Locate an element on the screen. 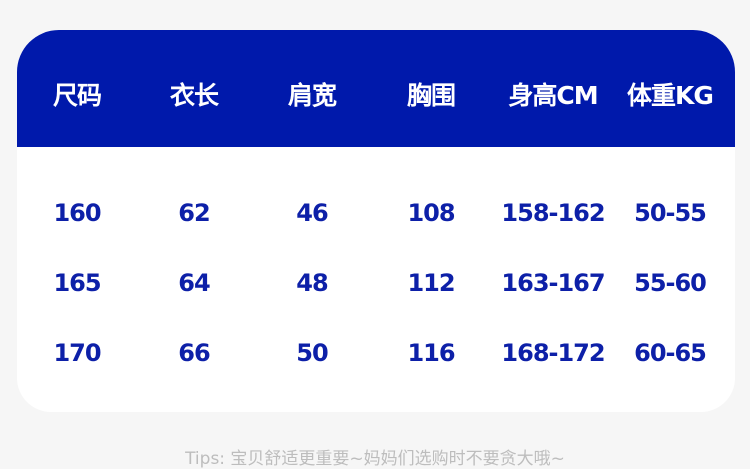 The image size is (750, 469). table-cell: 158-162 is located at coordinates (553, 213).